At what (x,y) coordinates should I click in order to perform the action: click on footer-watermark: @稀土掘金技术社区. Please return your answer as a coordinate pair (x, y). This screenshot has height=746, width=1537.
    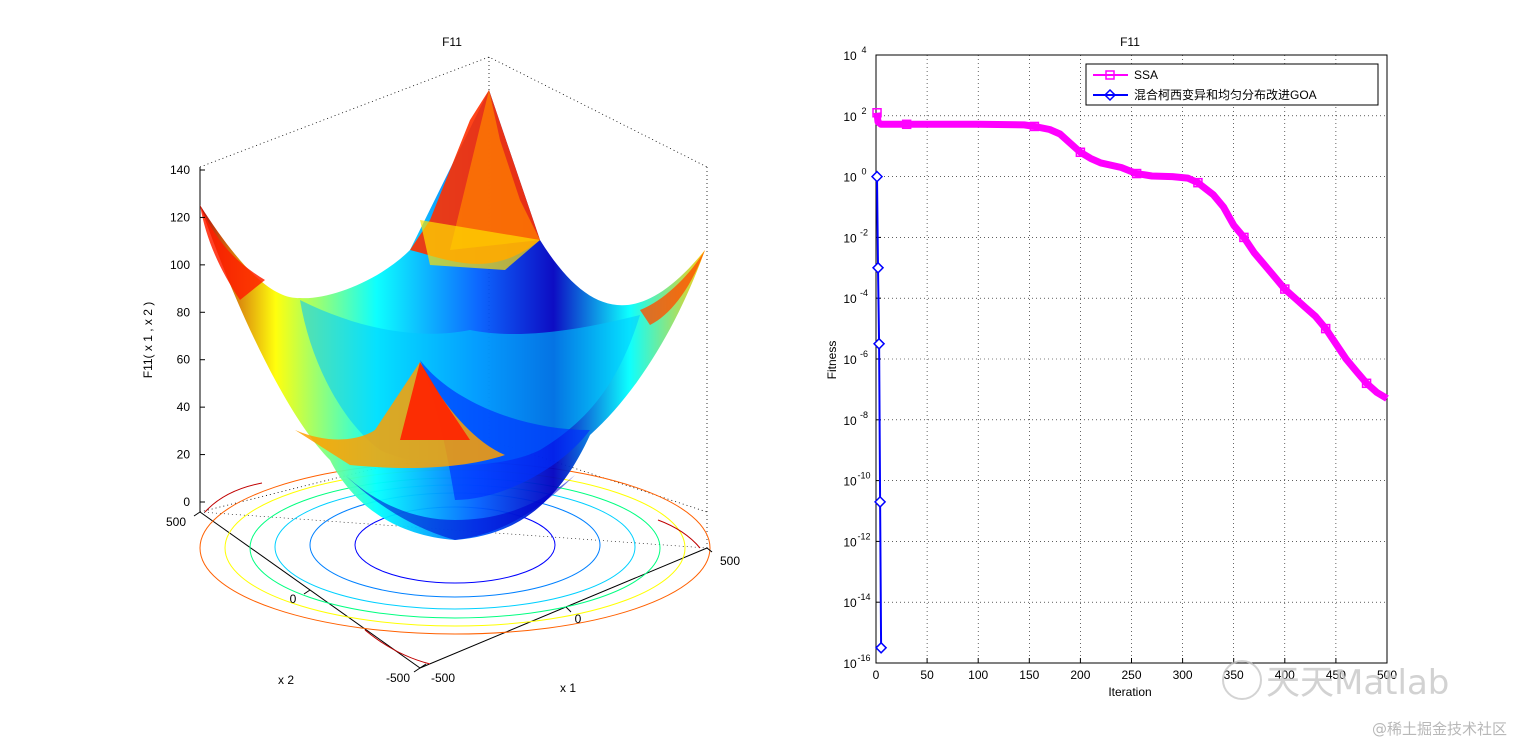
    Looking at the image, I should click on (1440, 729).